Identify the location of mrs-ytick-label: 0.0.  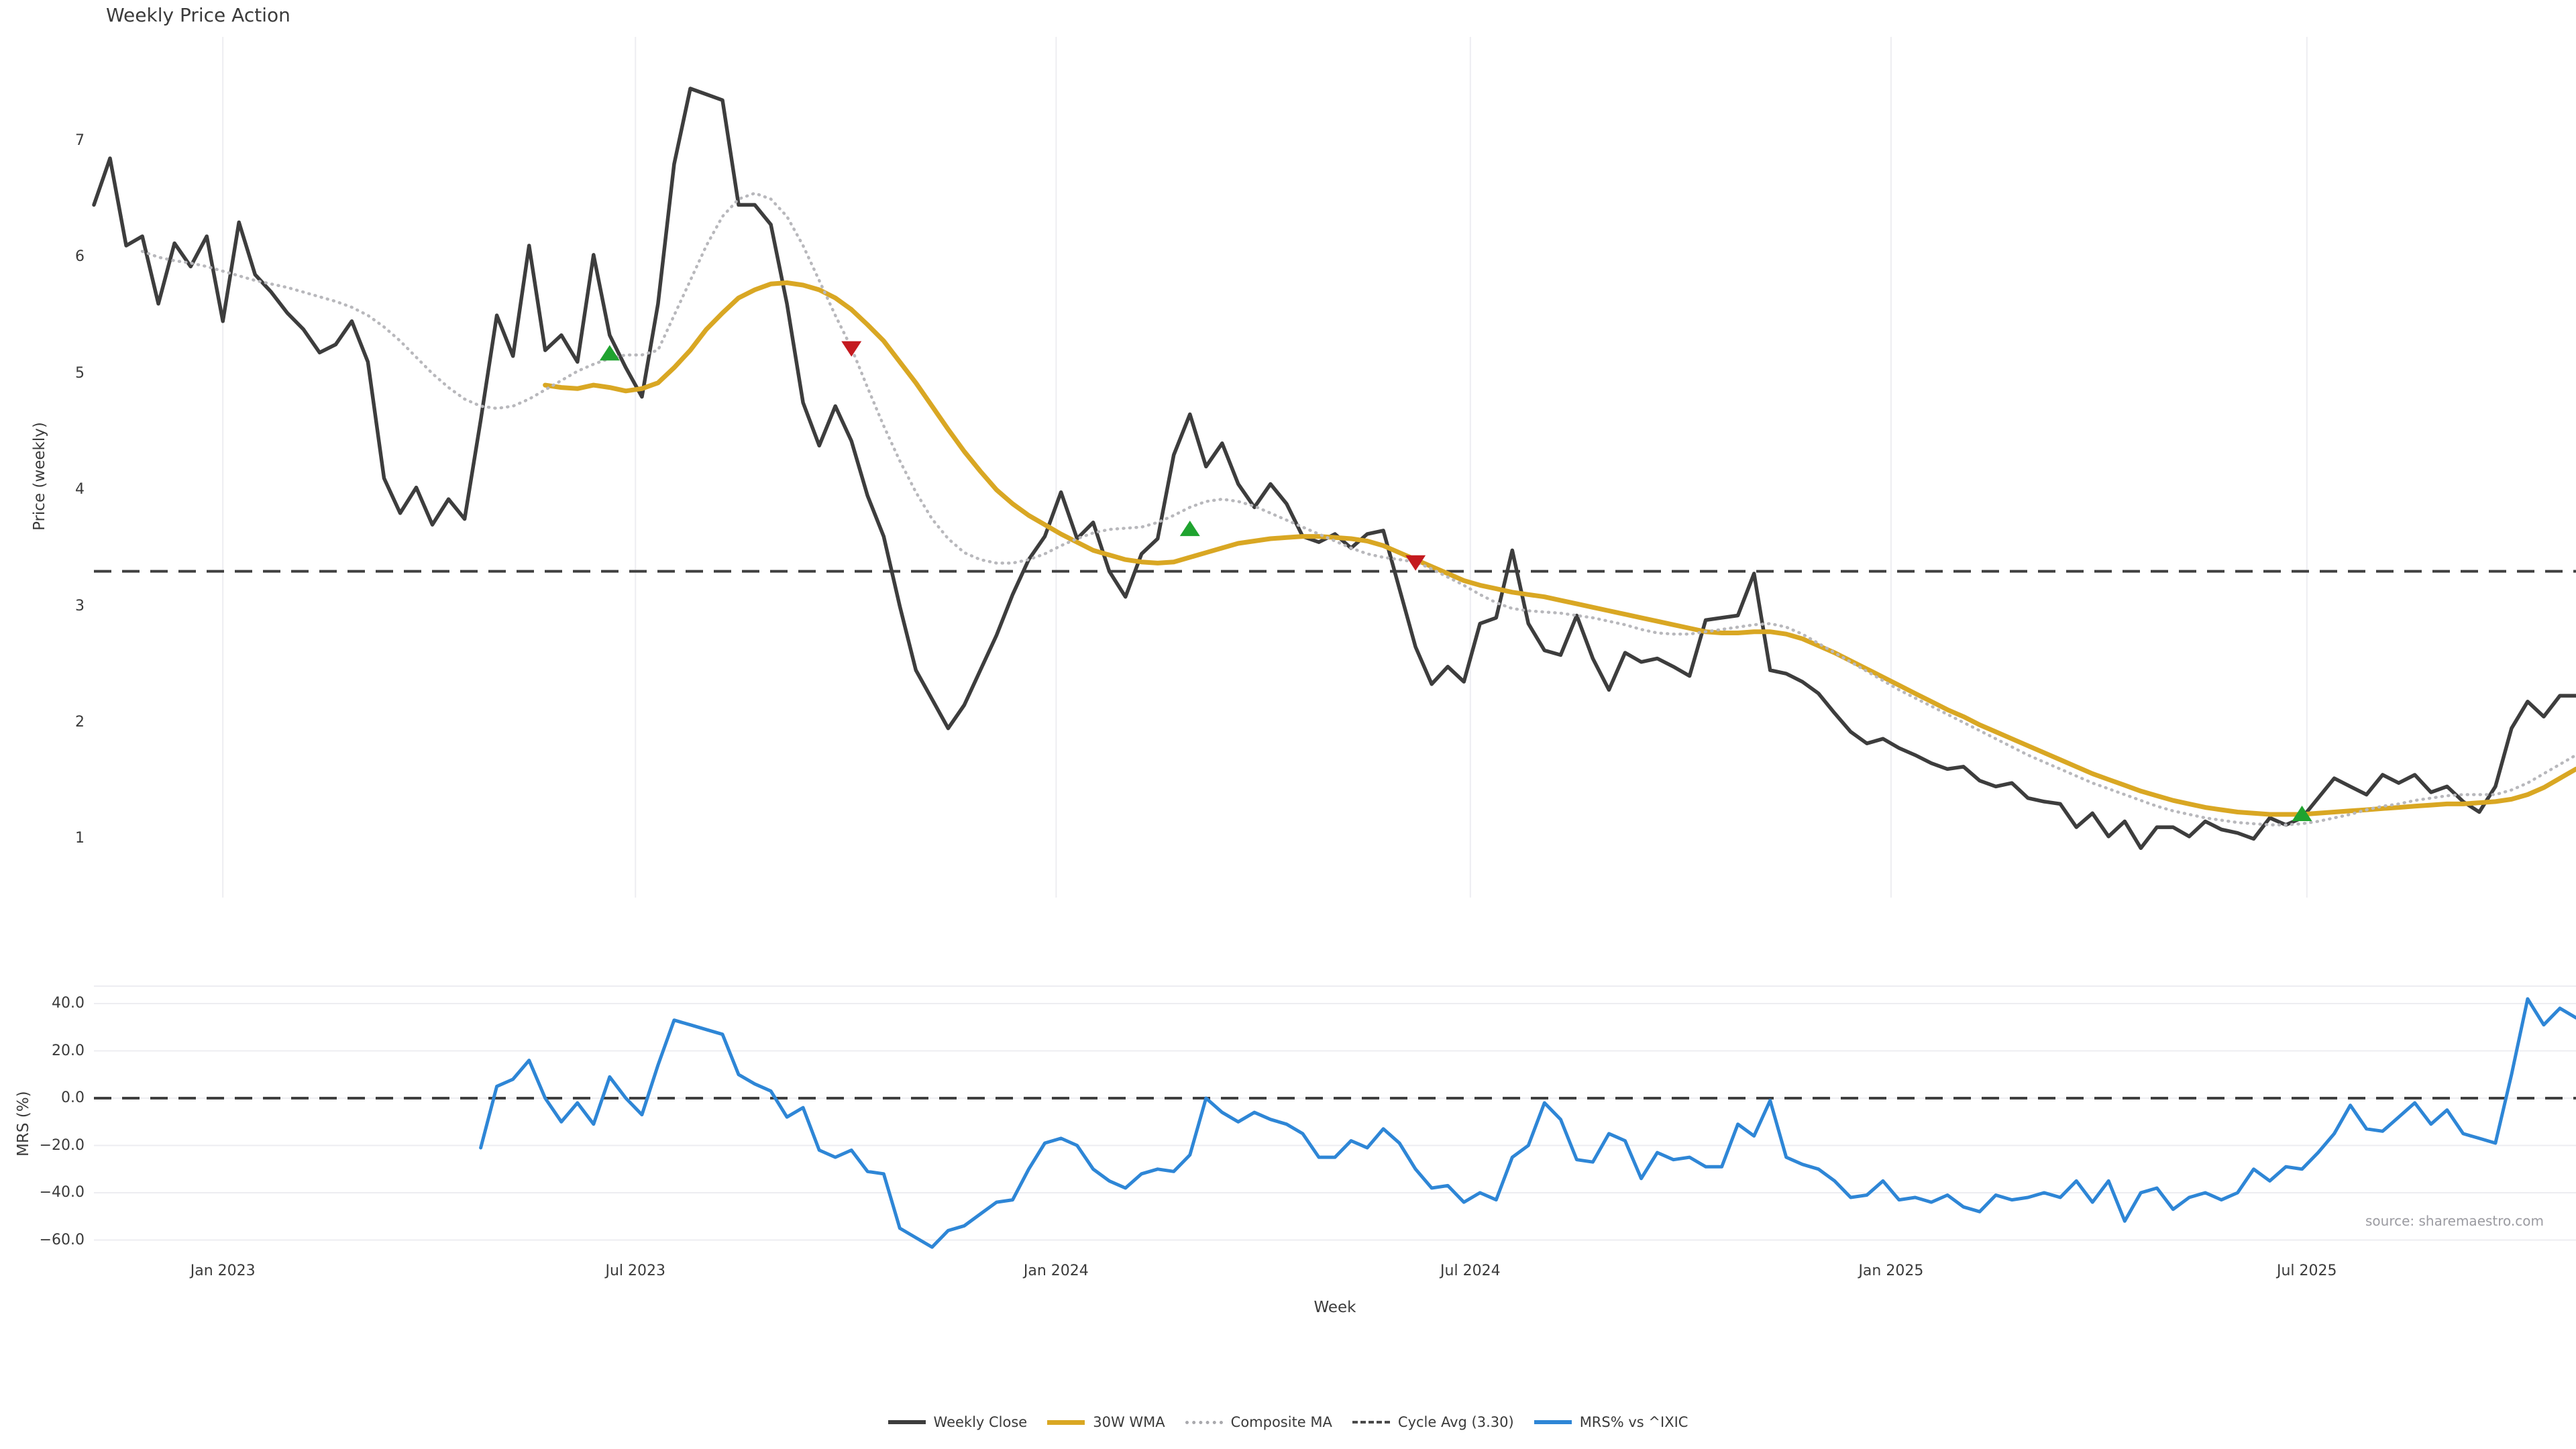
(73, 1097).